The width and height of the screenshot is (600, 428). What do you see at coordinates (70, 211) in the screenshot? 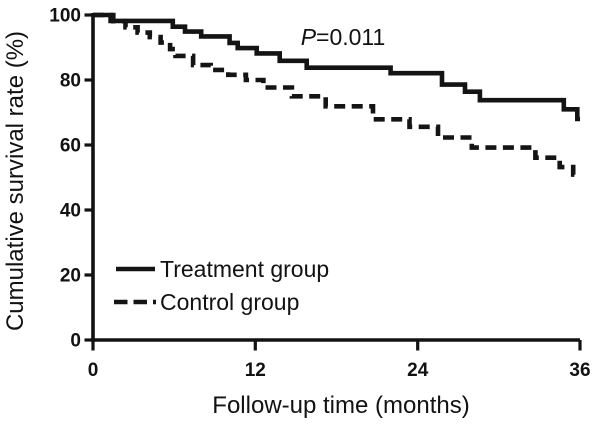
I see `y-tick-label: 40` at bounding box center [70, 211].